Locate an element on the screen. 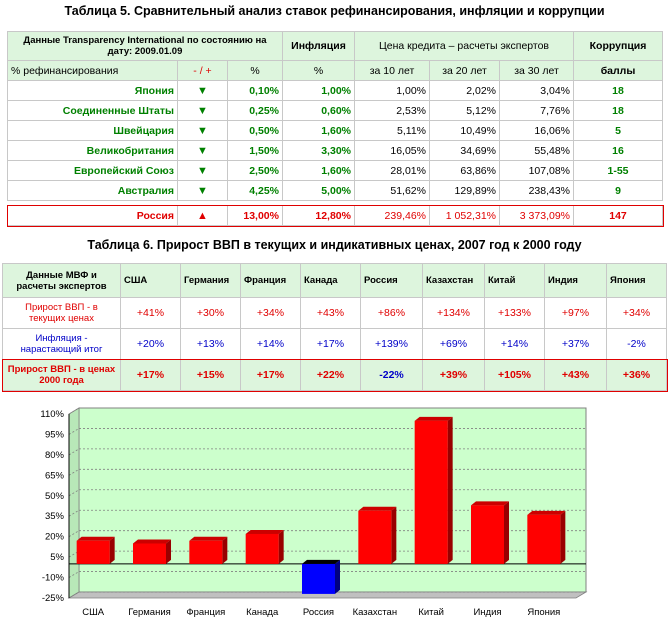 Image resolution: width=669 pixels, height=617 pixels. country-name: Великобритания is located at coordinates (92, 150).